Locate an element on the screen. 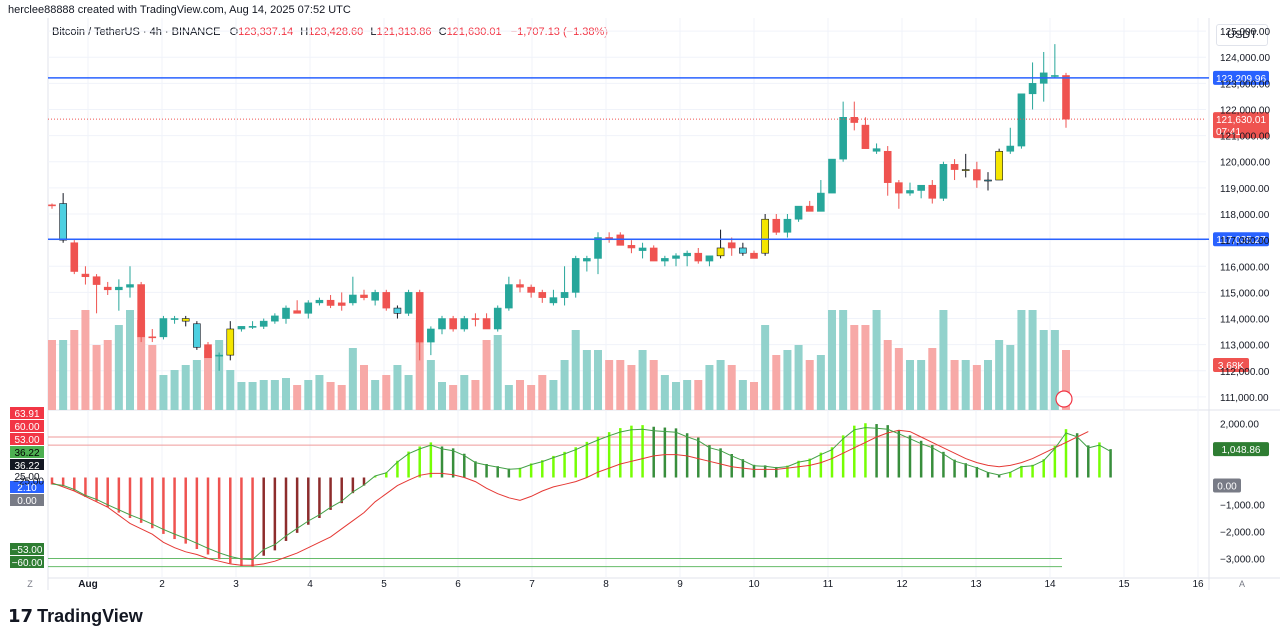  time-tick-label: 15 is located at coordinates (1124, 584).